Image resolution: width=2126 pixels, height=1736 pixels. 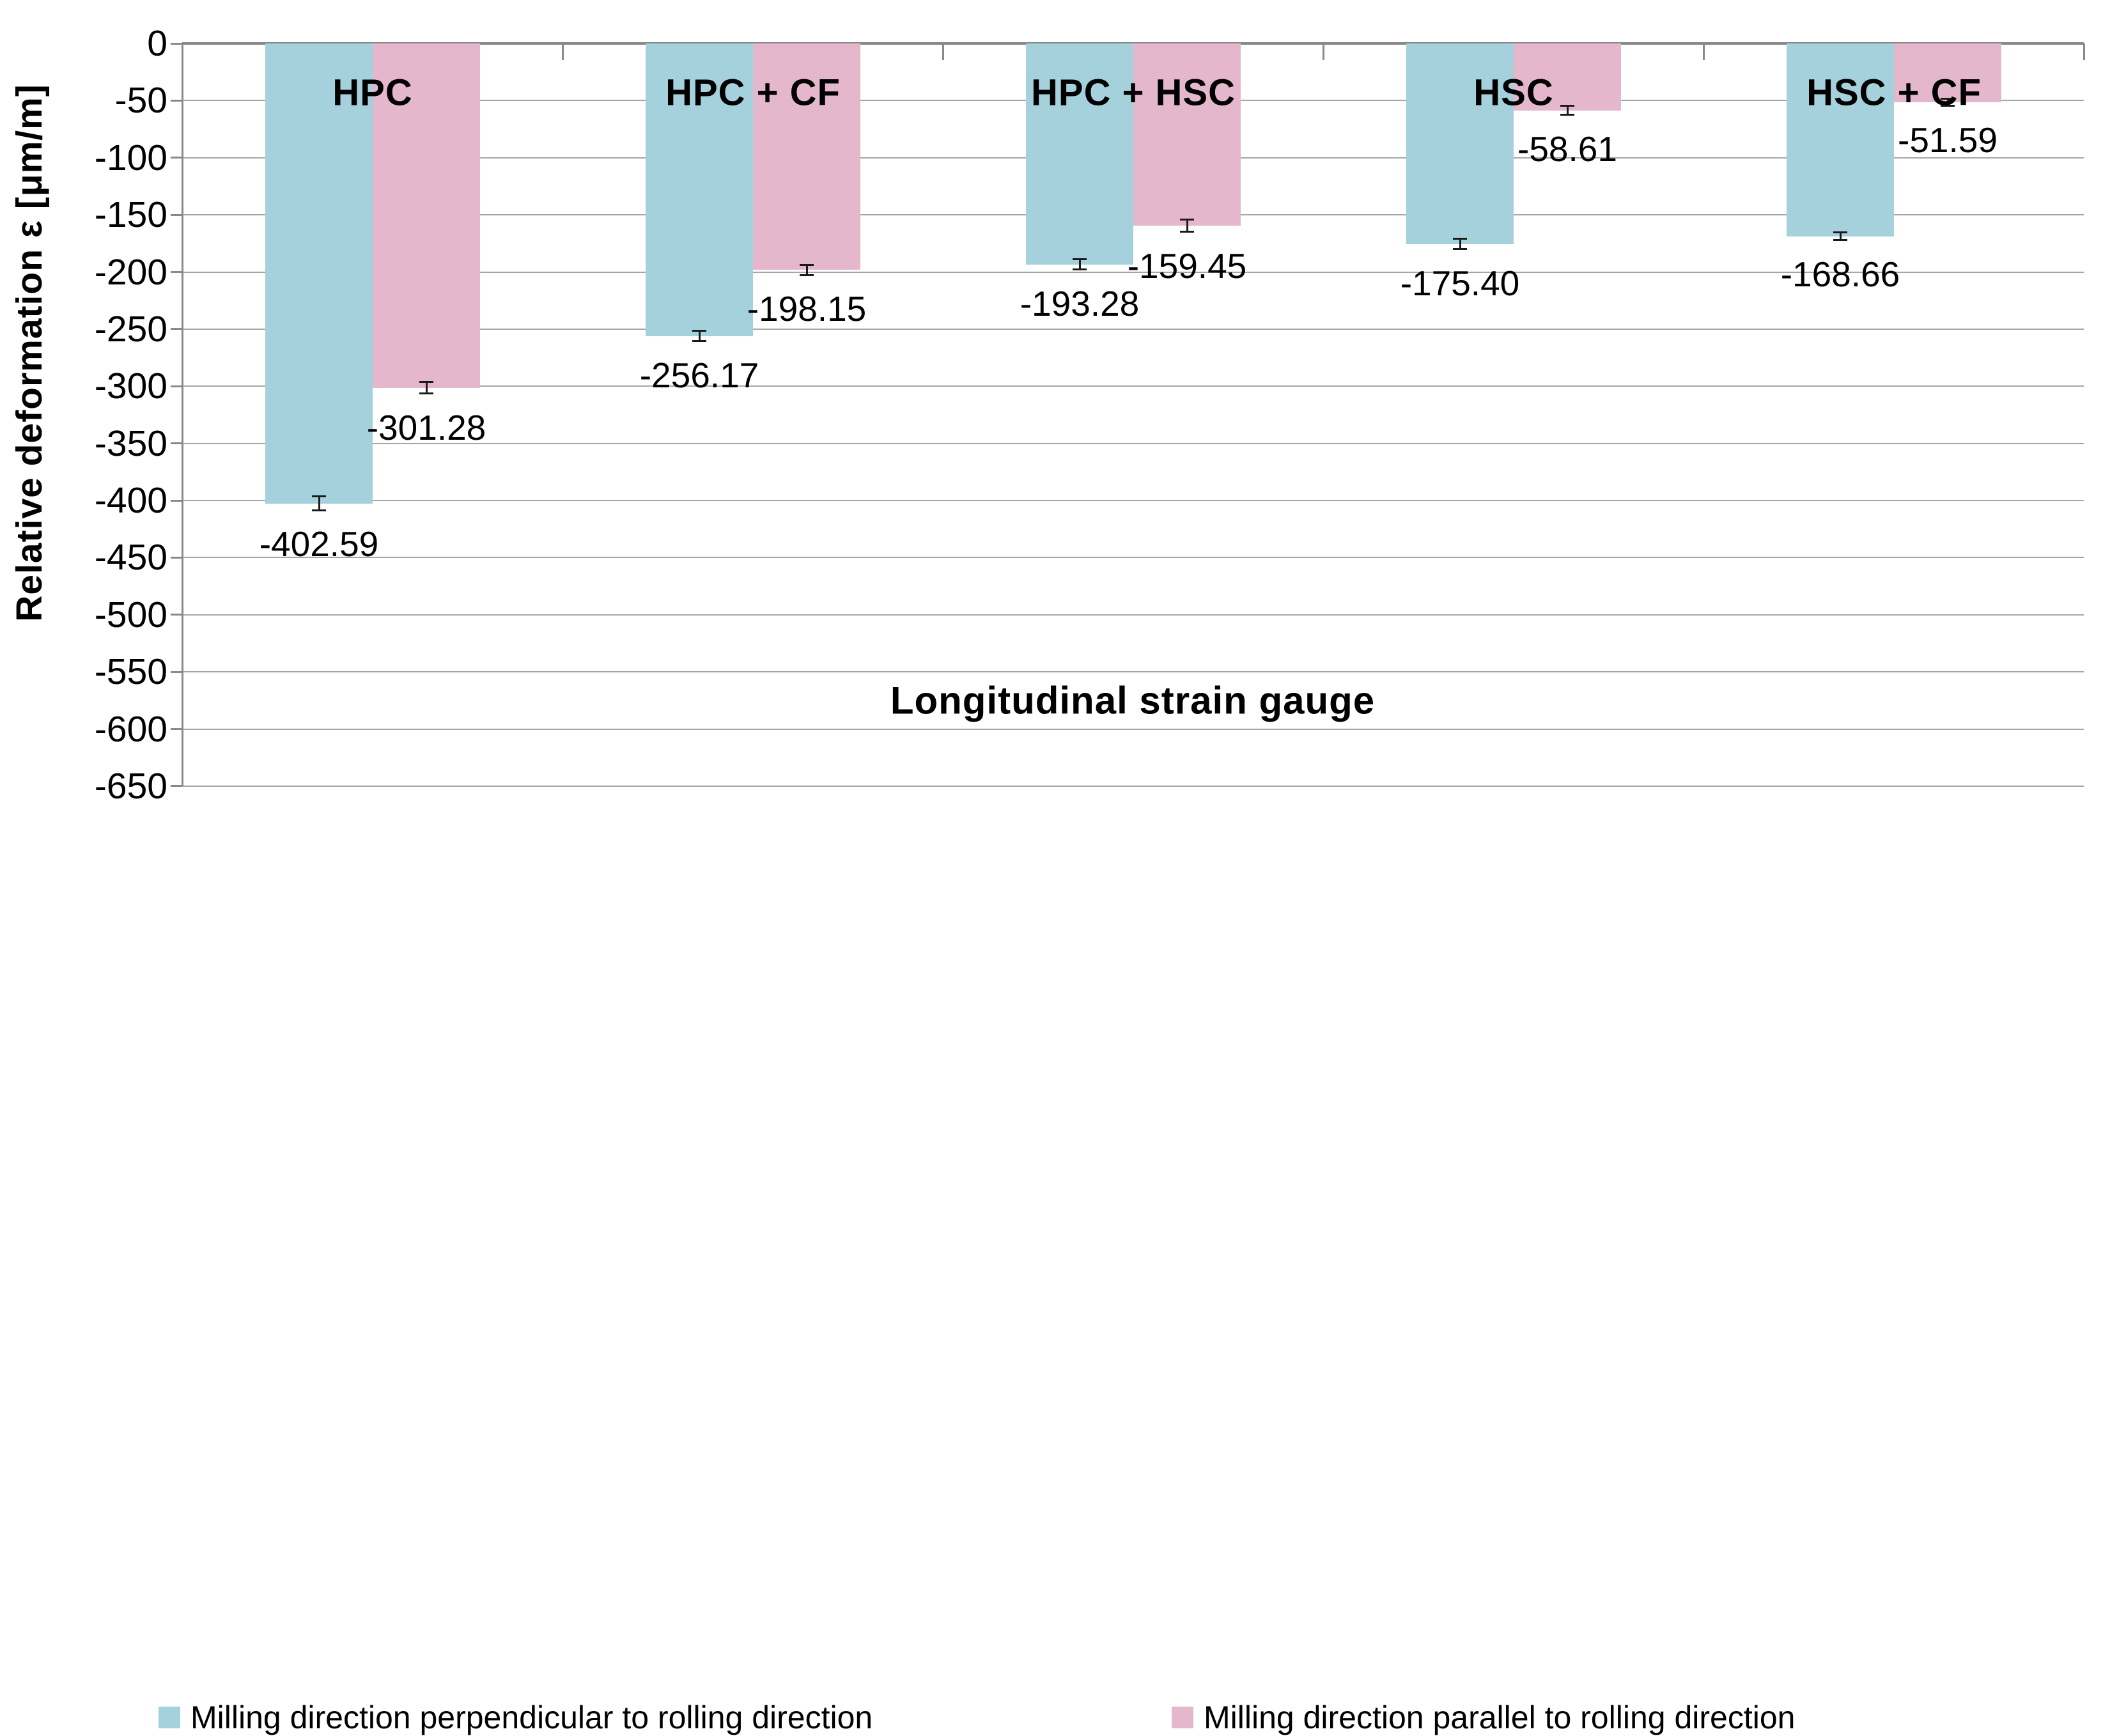 What do you see at coordinates (130, 672) in the screenshot?
I see `y-tick-label: -550` at bounding box center [130, 672].